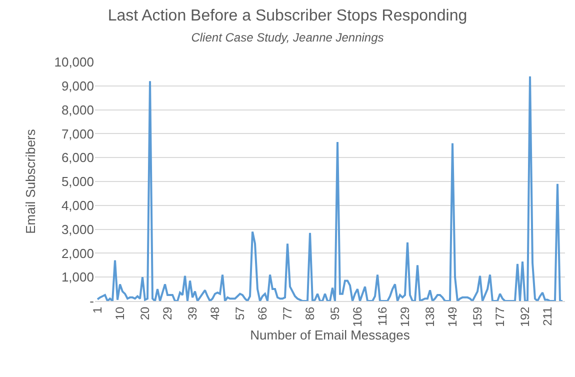  Describe the element at coordinates (77, 205) in the screenshot. I see `y-tick-label: 4,000` at that location.